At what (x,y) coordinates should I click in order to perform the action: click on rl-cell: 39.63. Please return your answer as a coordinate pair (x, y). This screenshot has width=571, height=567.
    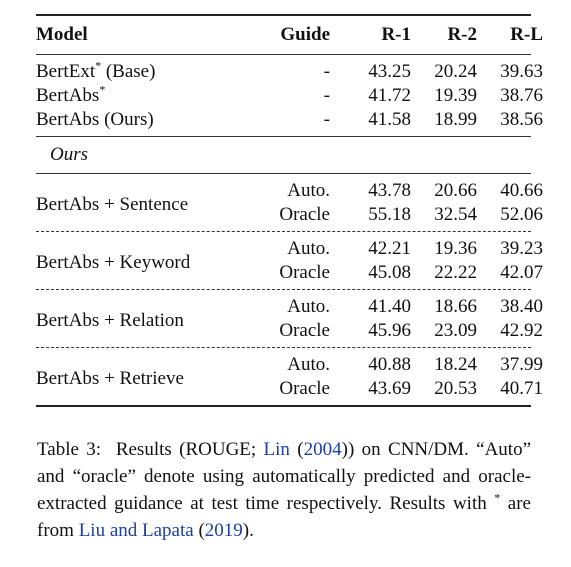
    Looking at the image, I should click on (521, 71).